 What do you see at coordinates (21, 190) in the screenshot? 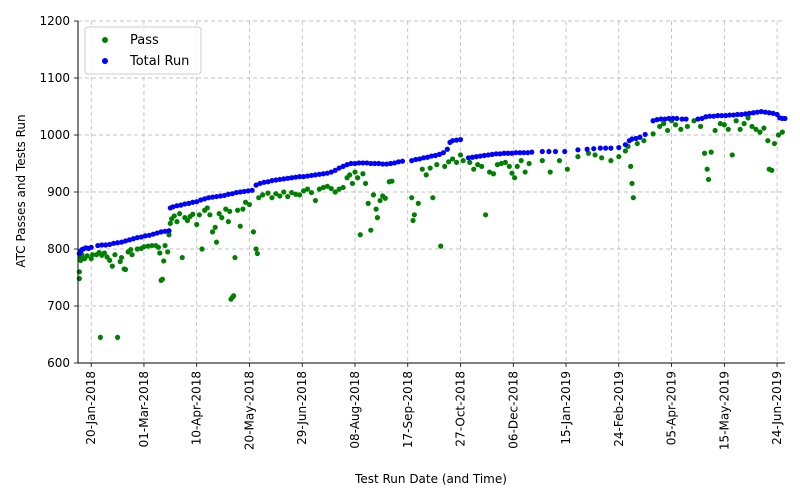
I see `y-axis-label: ATC Passes and Tests Run` at bounding box center [21, 190].